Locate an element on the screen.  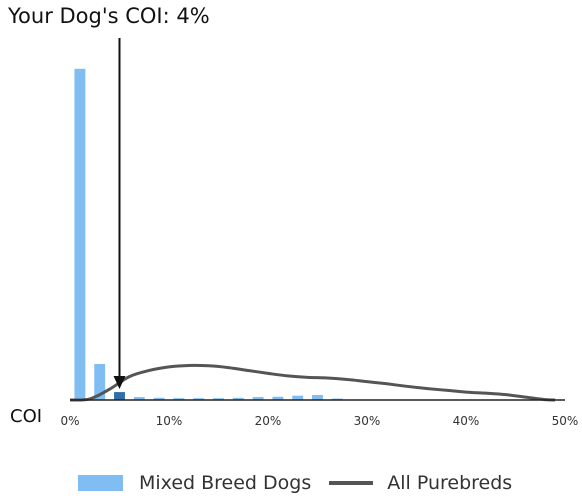
legend: Mixed Breed Dogs All Purebreds is located at coordinates (295, 483).